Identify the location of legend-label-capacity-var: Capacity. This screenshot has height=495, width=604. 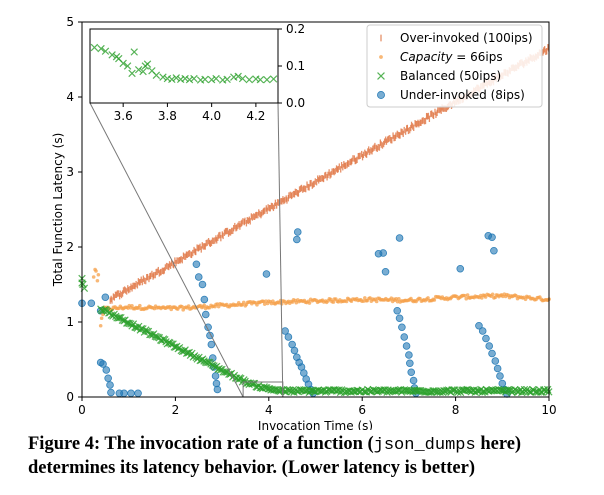
(426, 57).